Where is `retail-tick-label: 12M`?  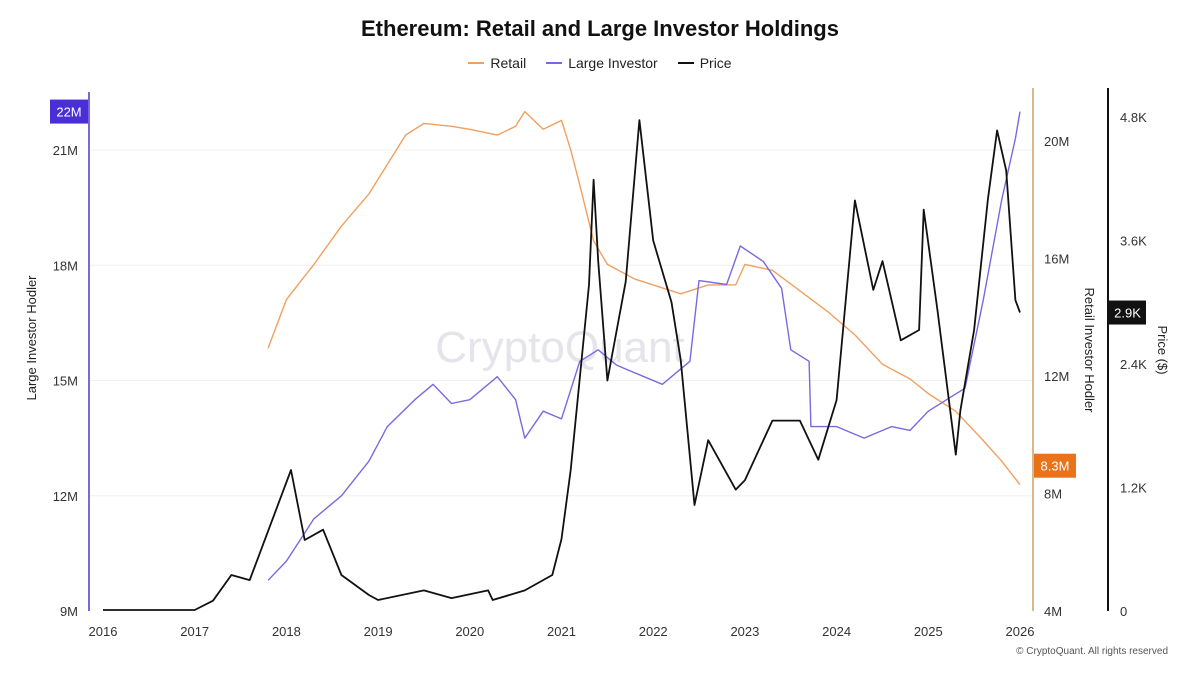 retail-tick-label: 12M is located at coordinates (1056, 376).